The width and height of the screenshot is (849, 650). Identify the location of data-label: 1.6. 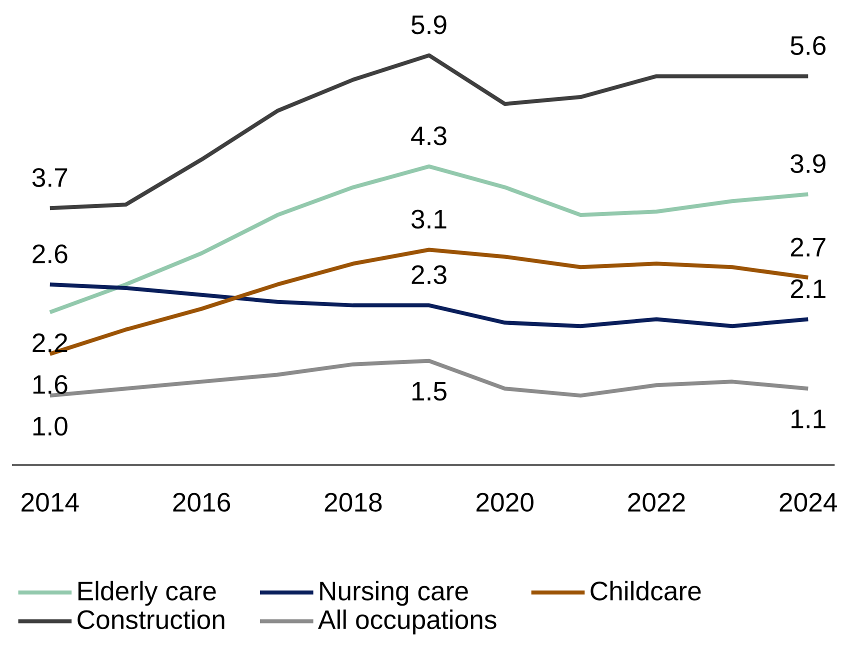
(50, 384).